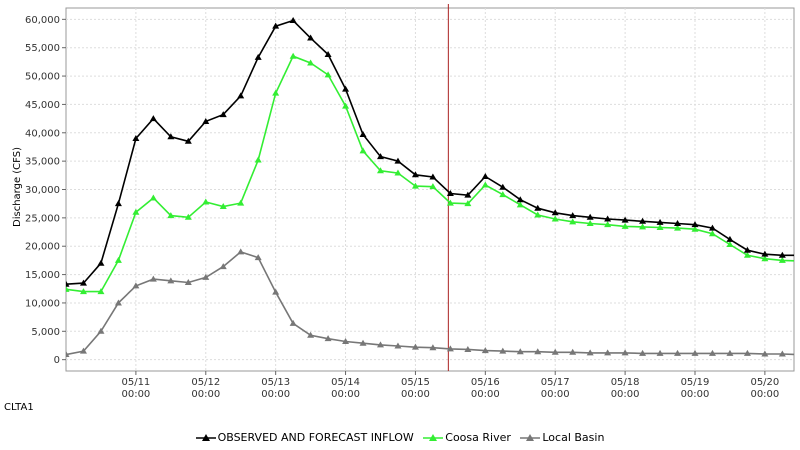  I want to click on y-tick-label: 15,000, so click(42, 275).